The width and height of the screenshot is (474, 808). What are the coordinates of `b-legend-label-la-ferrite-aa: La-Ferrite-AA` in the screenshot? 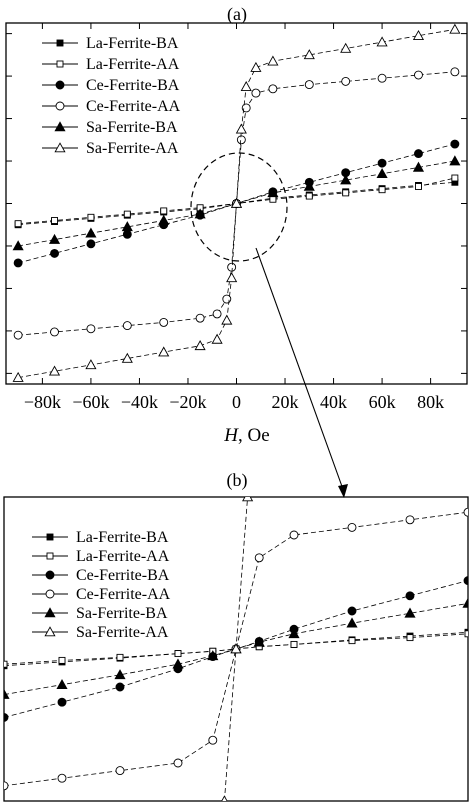 It's located at (123, 556).